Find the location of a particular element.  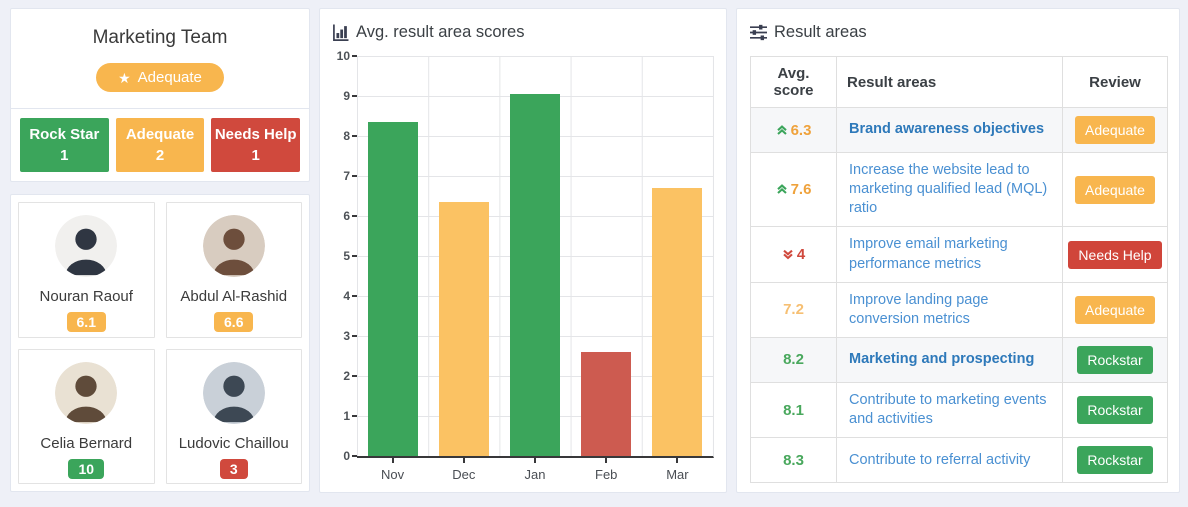

member-card-nouran-raouf: Nouran Raouf 6.1 is located at coordinates (86, 270).